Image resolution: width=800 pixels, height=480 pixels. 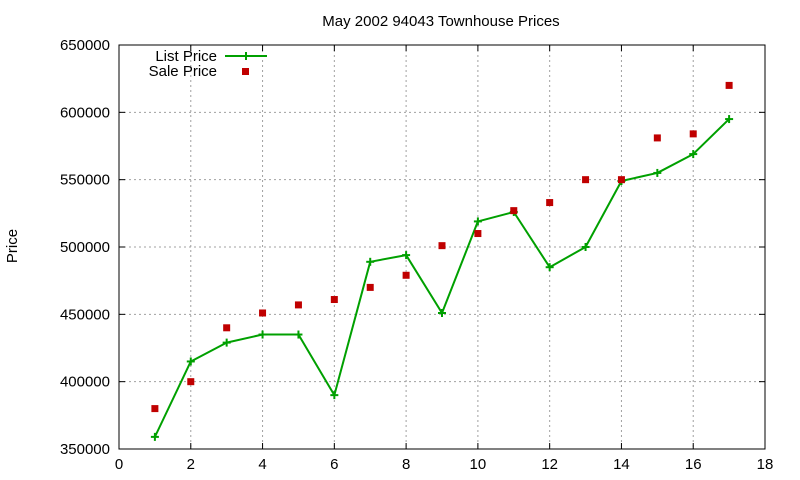 I want to click on y-tick-label: 550000, so click(x=85, y=180).